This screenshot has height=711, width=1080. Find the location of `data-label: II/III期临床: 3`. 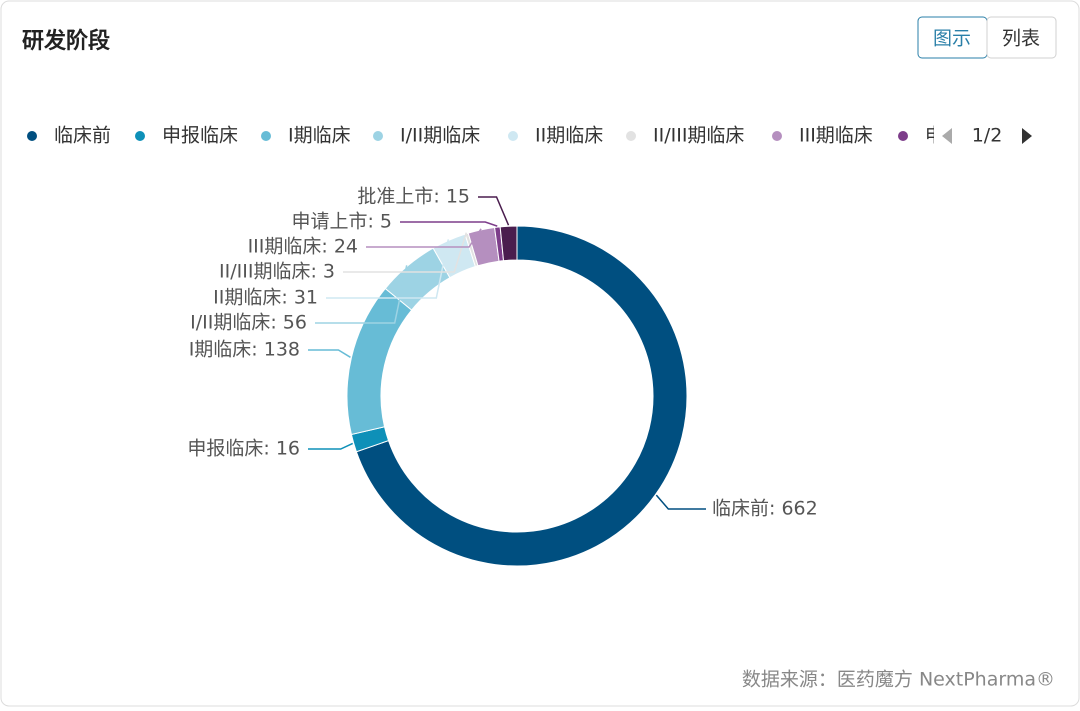

data-label: II/III期临床: 3 is located at coordinates (277, 272).